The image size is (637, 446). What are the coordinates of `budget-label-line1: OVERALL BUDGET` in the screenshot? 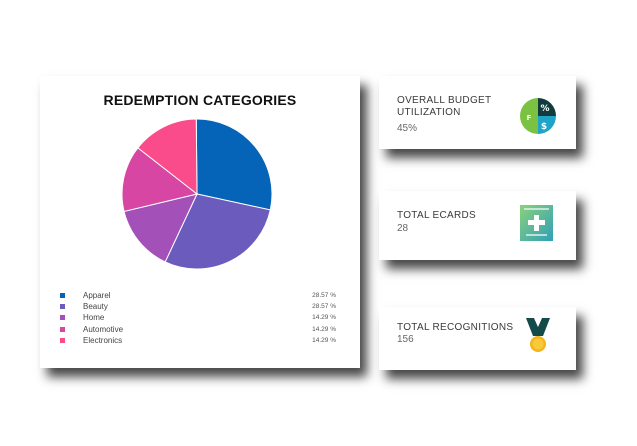 It's located at (444, 100).